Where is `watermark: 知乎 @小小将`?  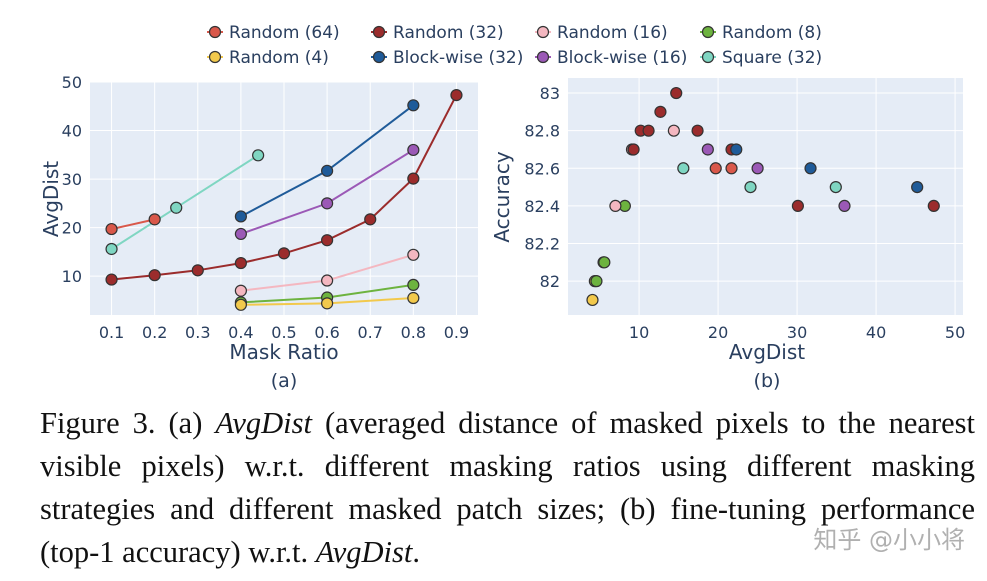
watermark: 知乎 @小小将 is located at coordinates (889, 540).